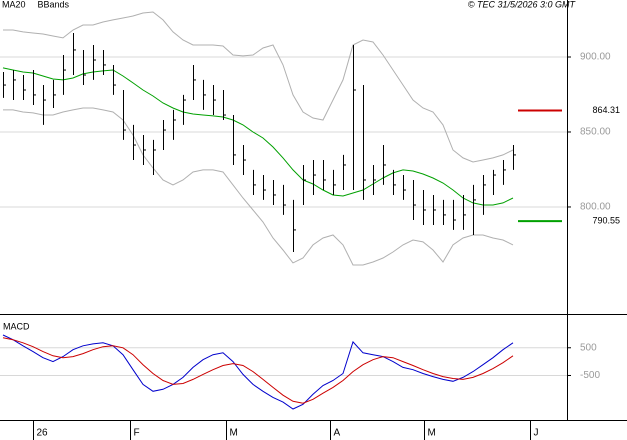 Image resolution: width=627 pixels, height=440 pixels. Describe the element at coordinates (590, 375) in the screenshot. I see `y-tick-label: -500` at that location.